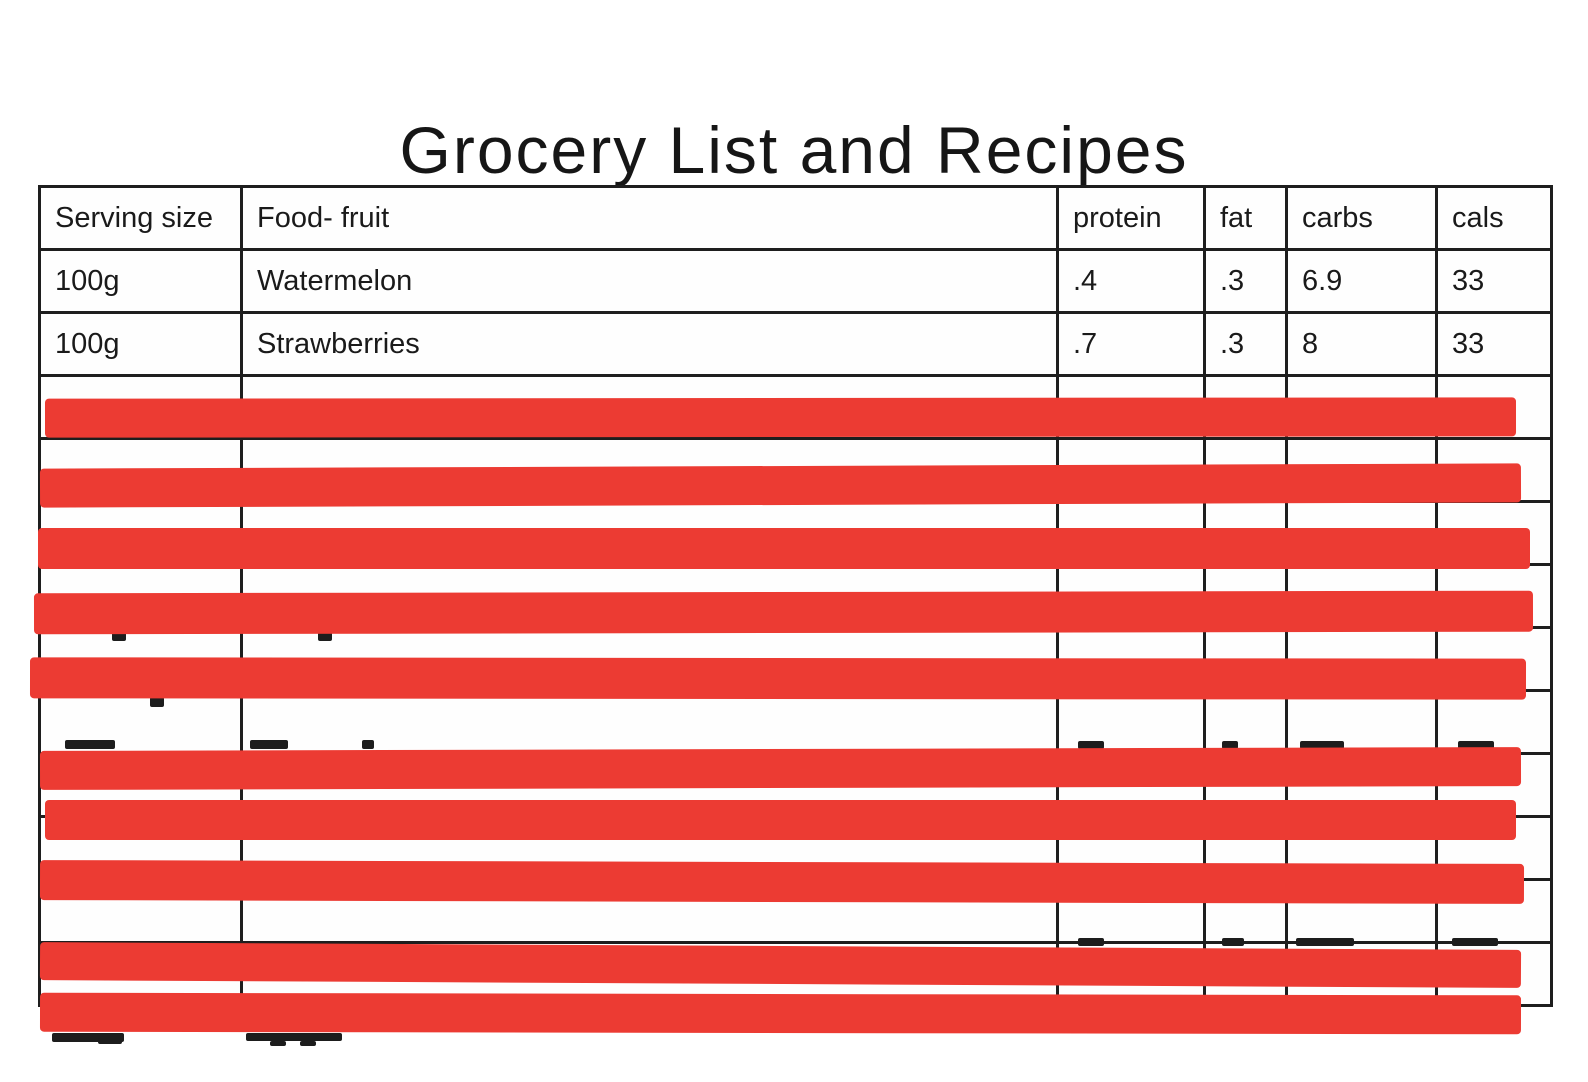 This screenshot has width=1588, height=1082. What do you see at coordinates (649, 218) in the screenshot?
I see `header-food-fruit: Food- fruit` at bounding box center [649, 218].